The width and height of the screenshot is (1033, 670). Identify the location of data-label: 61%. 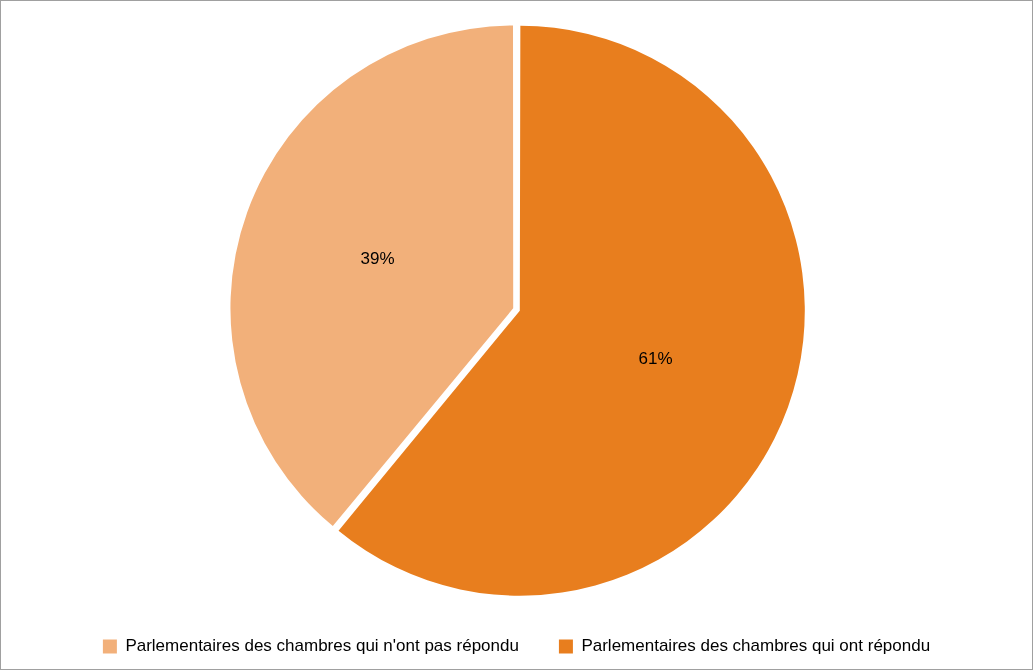
(655, 359).